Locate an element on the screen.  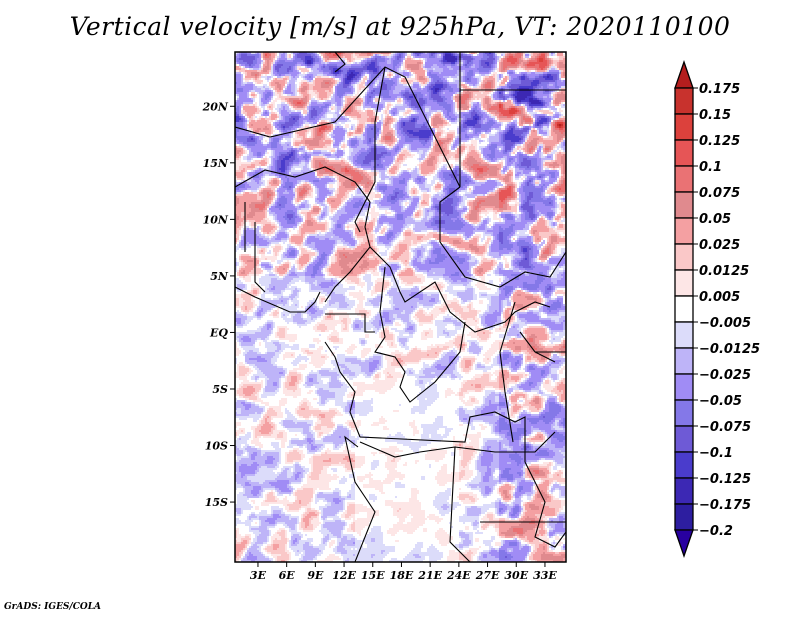
x-tick-label: 18E is located at coordinates (402, 575).